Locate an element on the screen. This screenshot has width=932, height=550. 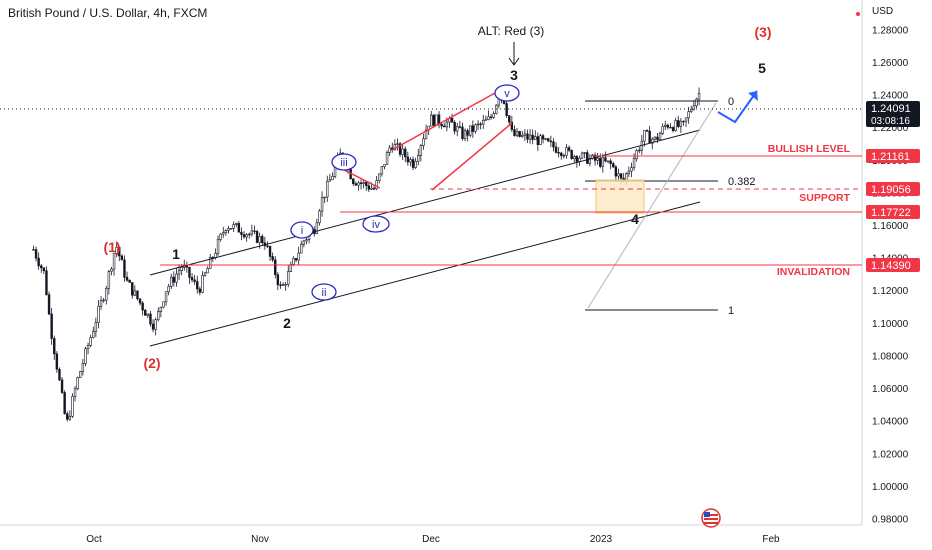
price-tick-label: 1.16000 is located at coordinates (890, 226).